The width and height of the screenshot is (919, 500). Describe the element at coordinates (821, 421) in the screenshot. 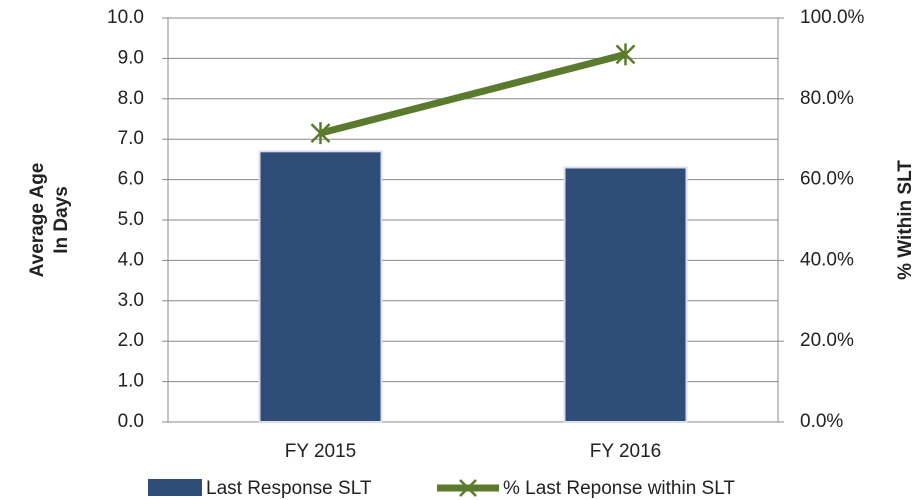

I see `y2-tick-label: 0.0%` at that location.